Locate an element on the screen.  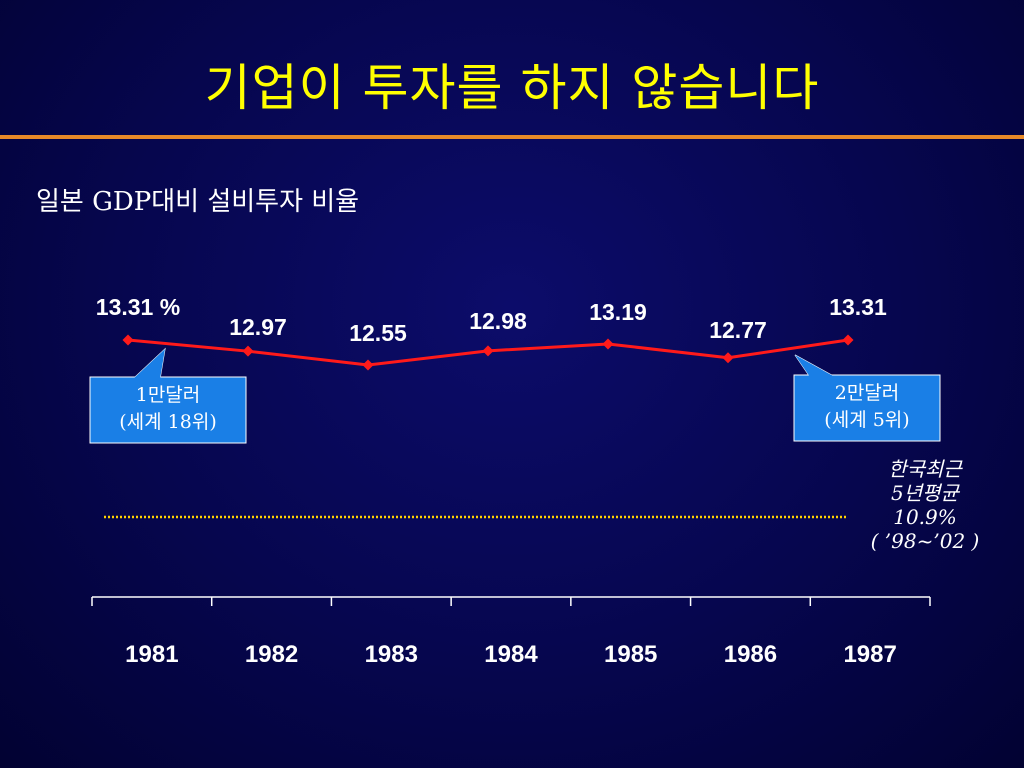
x-tick-label: 1981 is located at coordinates (151, 654).